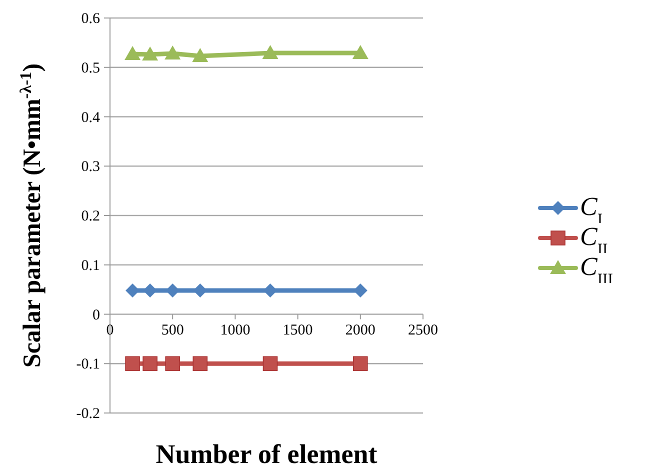 The width and height of the screenshot is (648, 468). Describe the element at coordinates (90, 68) in the screenshot. I see `y-tick-label: 0.5` at that location.